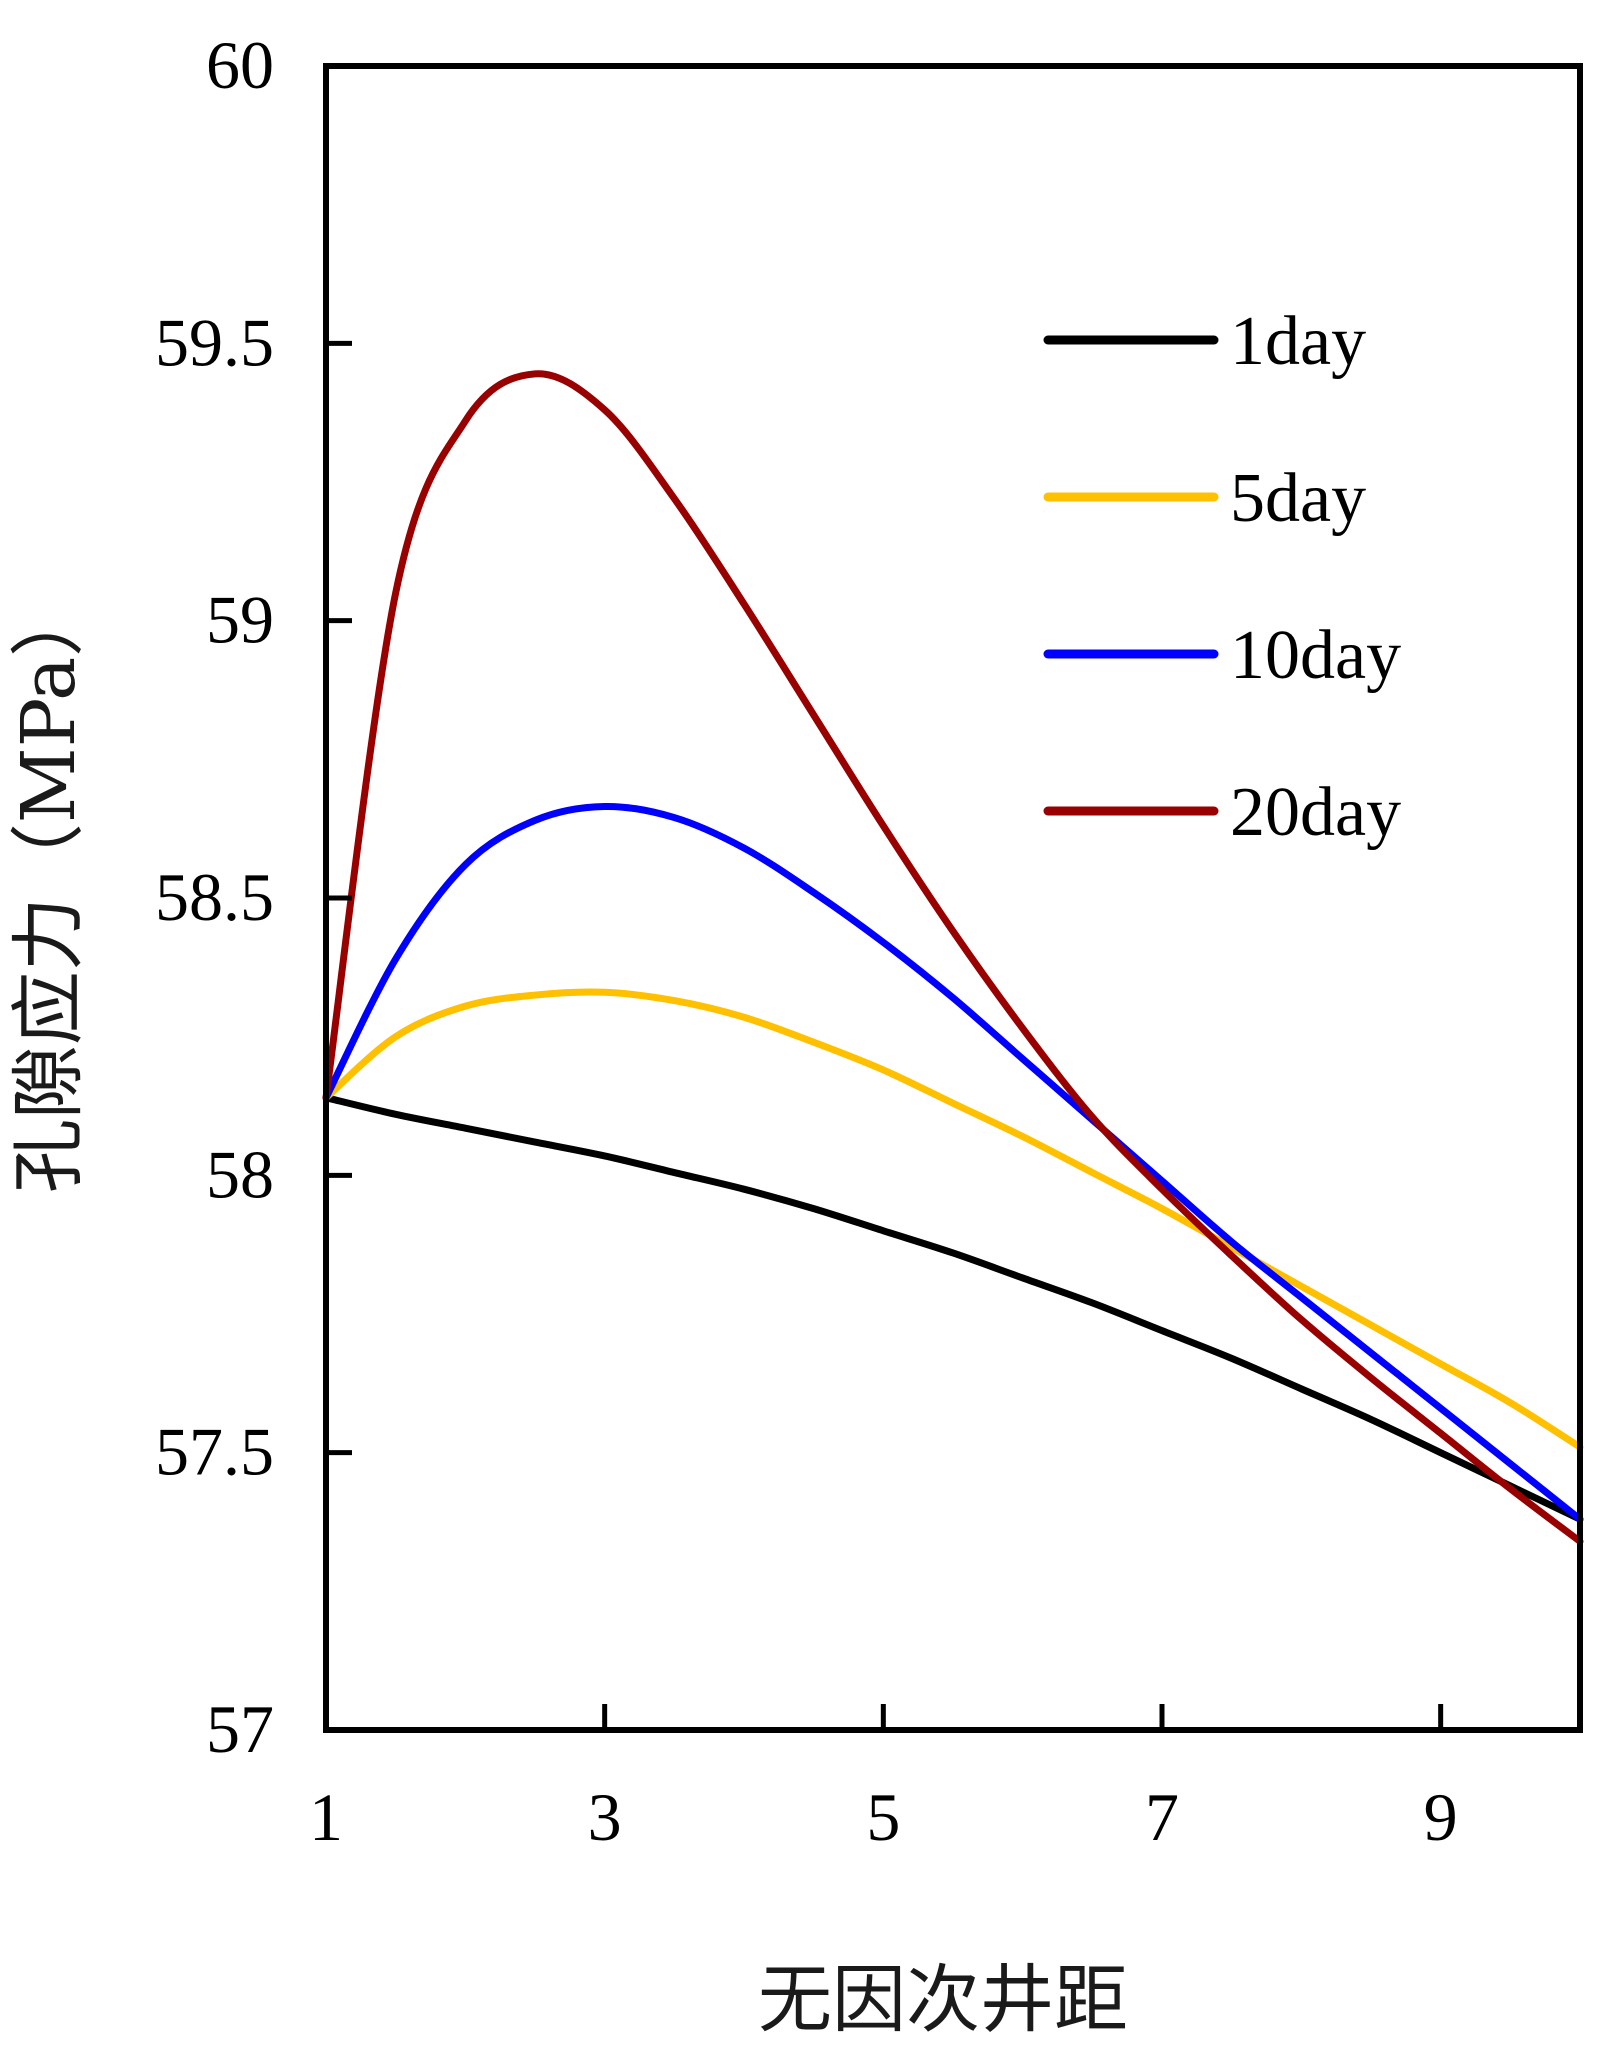 The width and height of the screenshot is (1600, 2059). What do you see at coordinates (1298, 498) in the screenshot?
I see `legend-label-5day: 5day` at bounding box center [1298, 498].